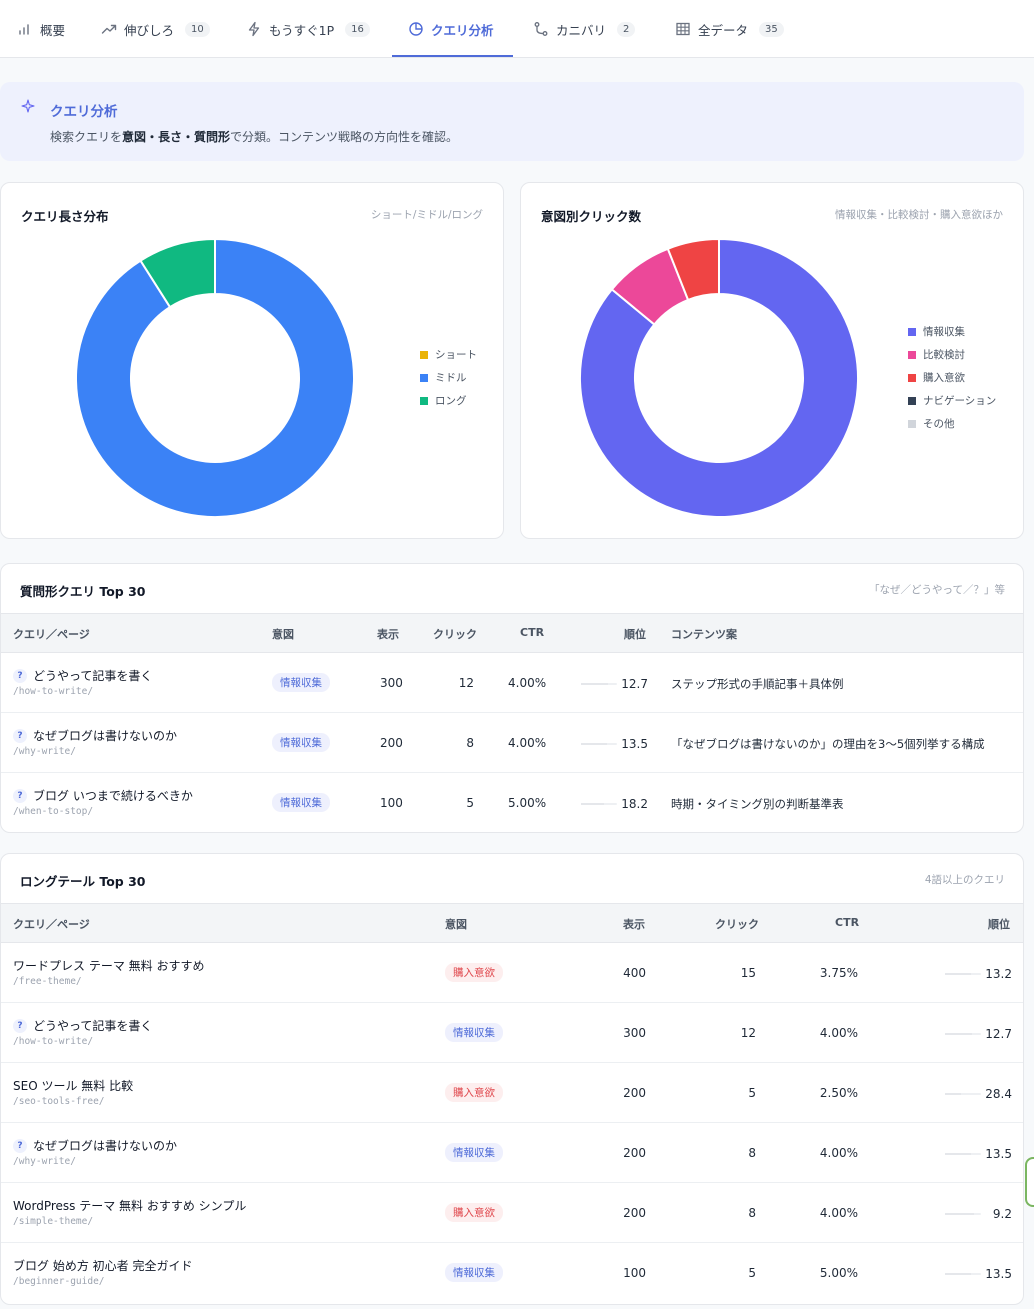 Image resolution: width=1034 pixels, height=1309 pixels. Describe the element at coordinates (448, 377) in the screenshot. I see `legend-item: ミドル` at that location.